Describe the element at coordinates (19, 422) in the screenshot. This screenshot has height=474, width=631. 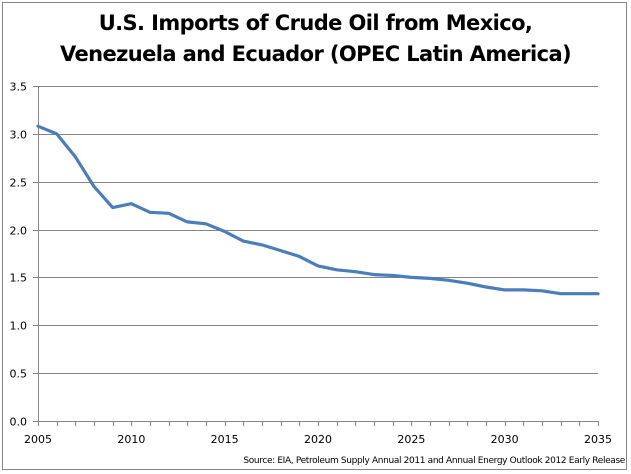
I see `y-tick-label: 0.0` at that location.